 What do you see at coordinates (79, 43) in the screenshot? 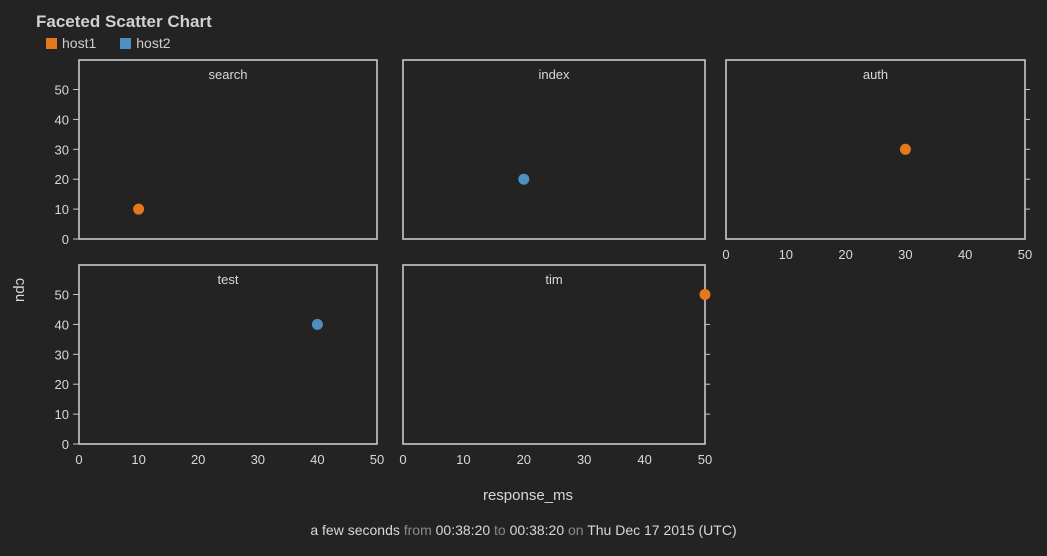
I see `legend-label-host1: host1` at bounding box center [79, 43].